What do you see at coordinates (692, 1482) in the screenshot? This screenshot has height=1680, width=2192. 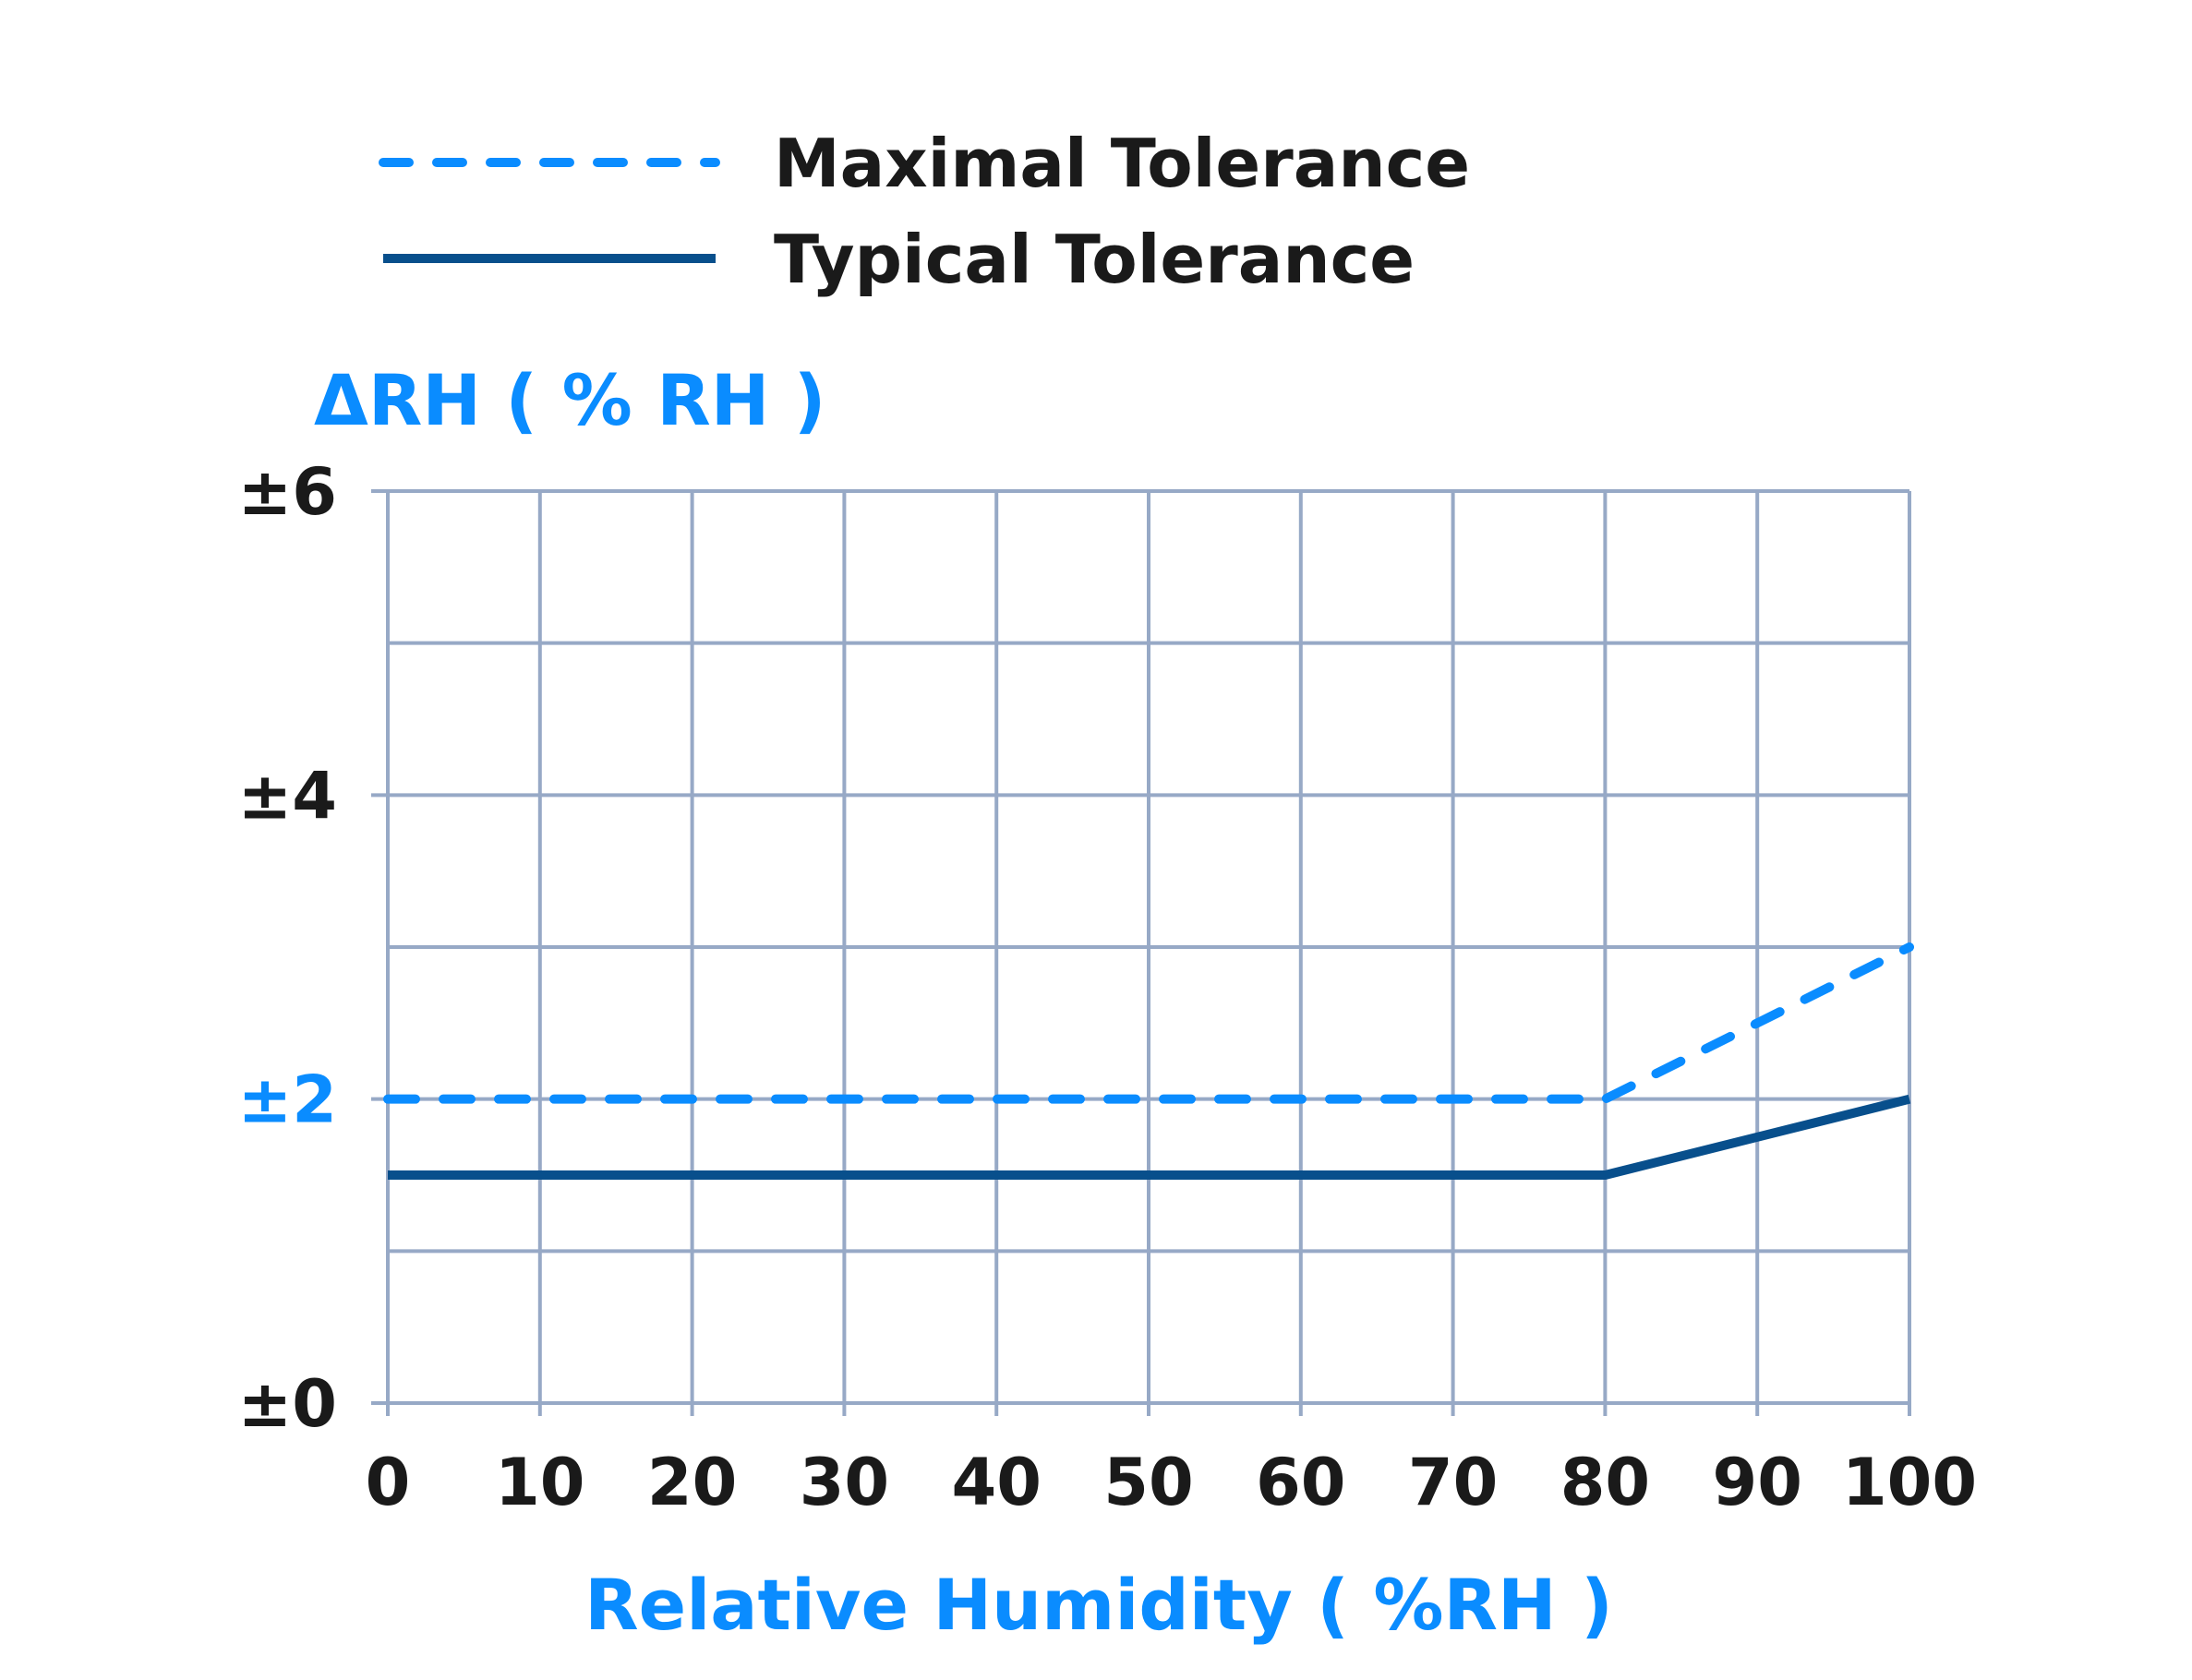 I see `x-tick-label: 20` at bounding box center [692, 1482].